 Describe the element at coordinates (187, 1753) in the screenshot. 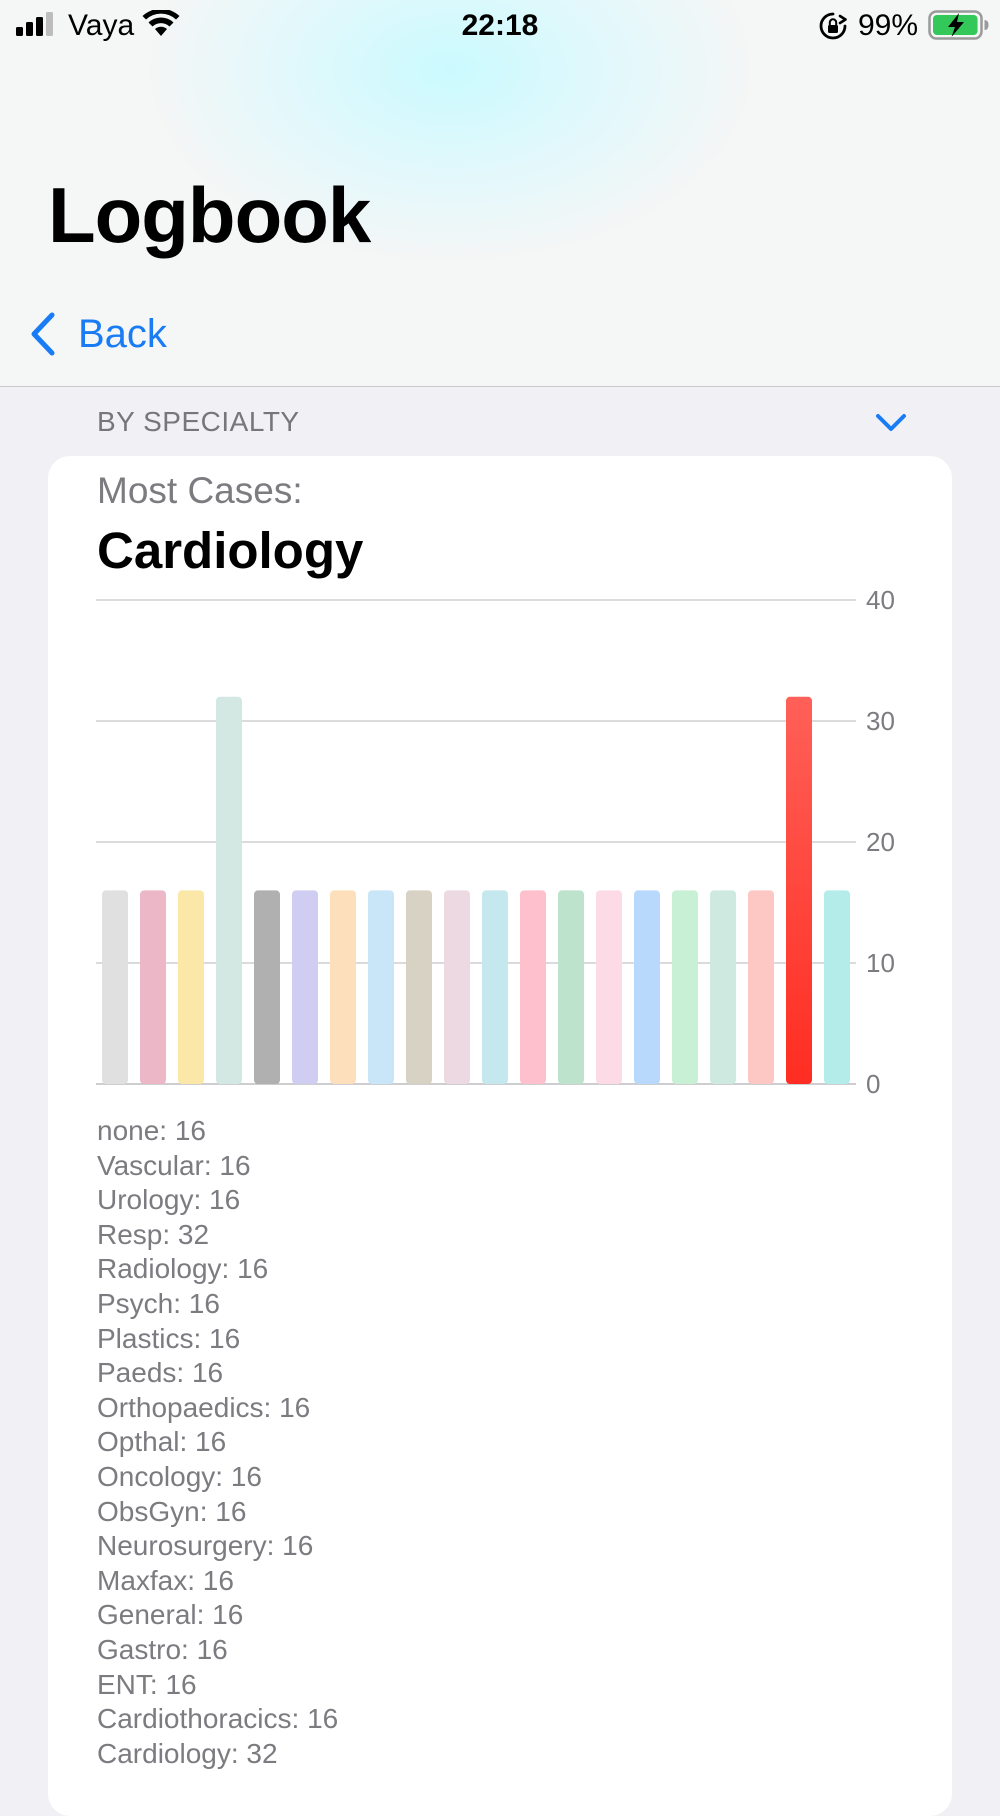

I see `legend-item: Cardiology: 32` at that location.